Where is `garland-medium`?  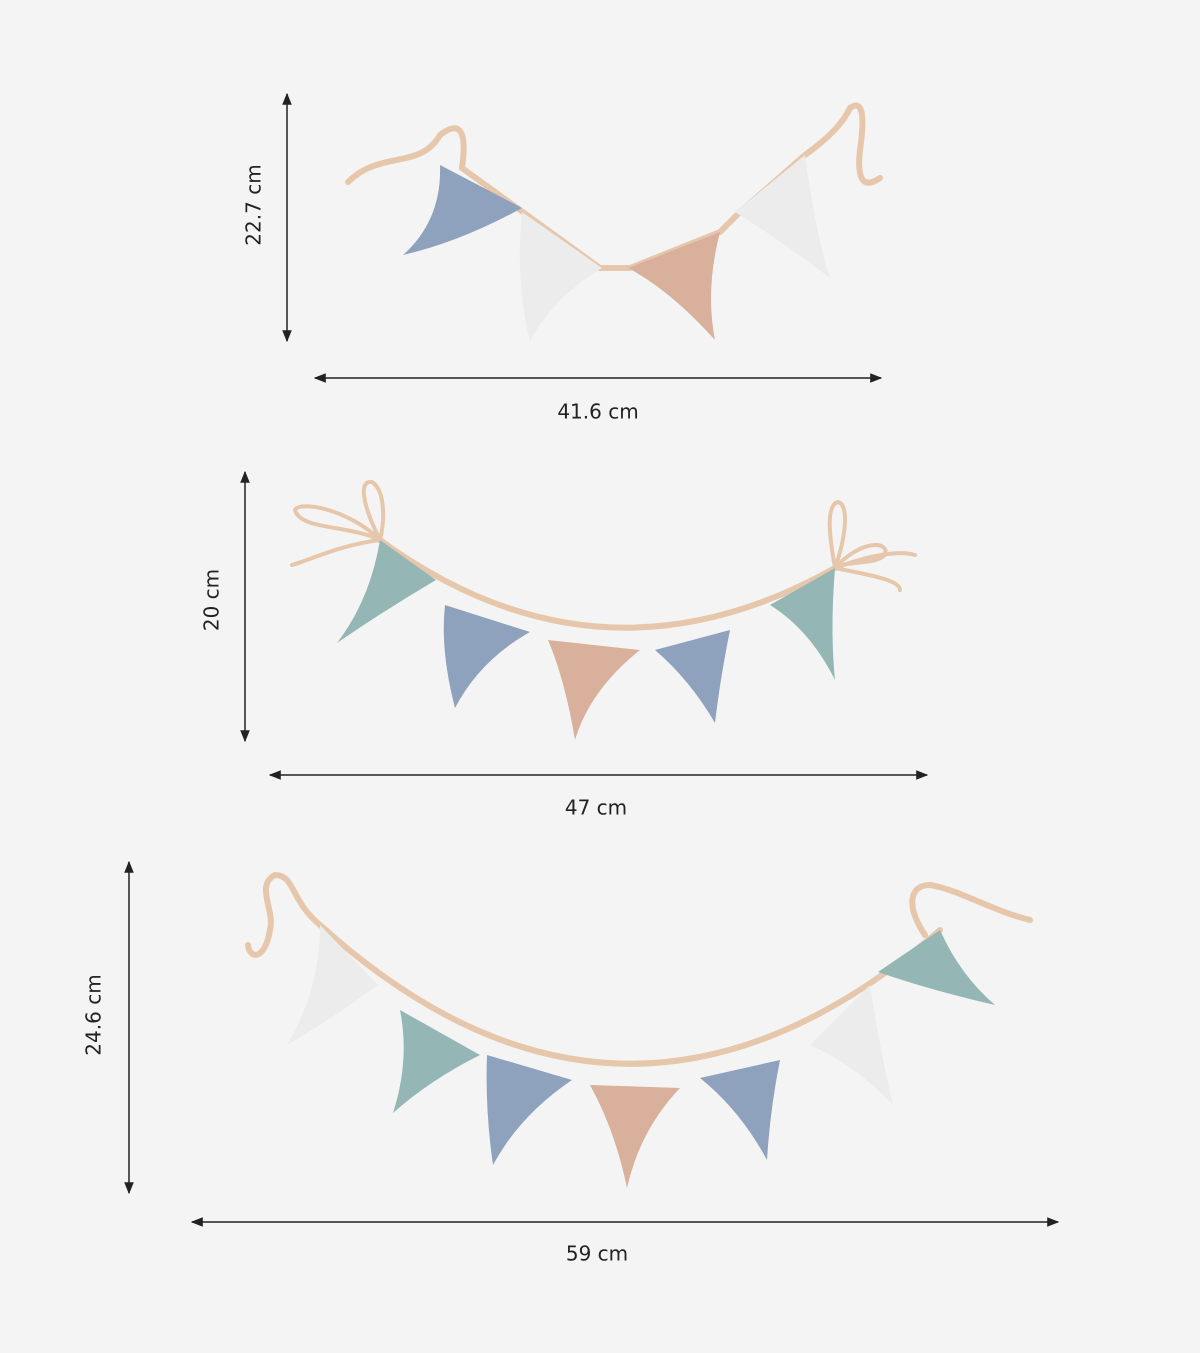 garland-medium is located at coordinates (603, 609).